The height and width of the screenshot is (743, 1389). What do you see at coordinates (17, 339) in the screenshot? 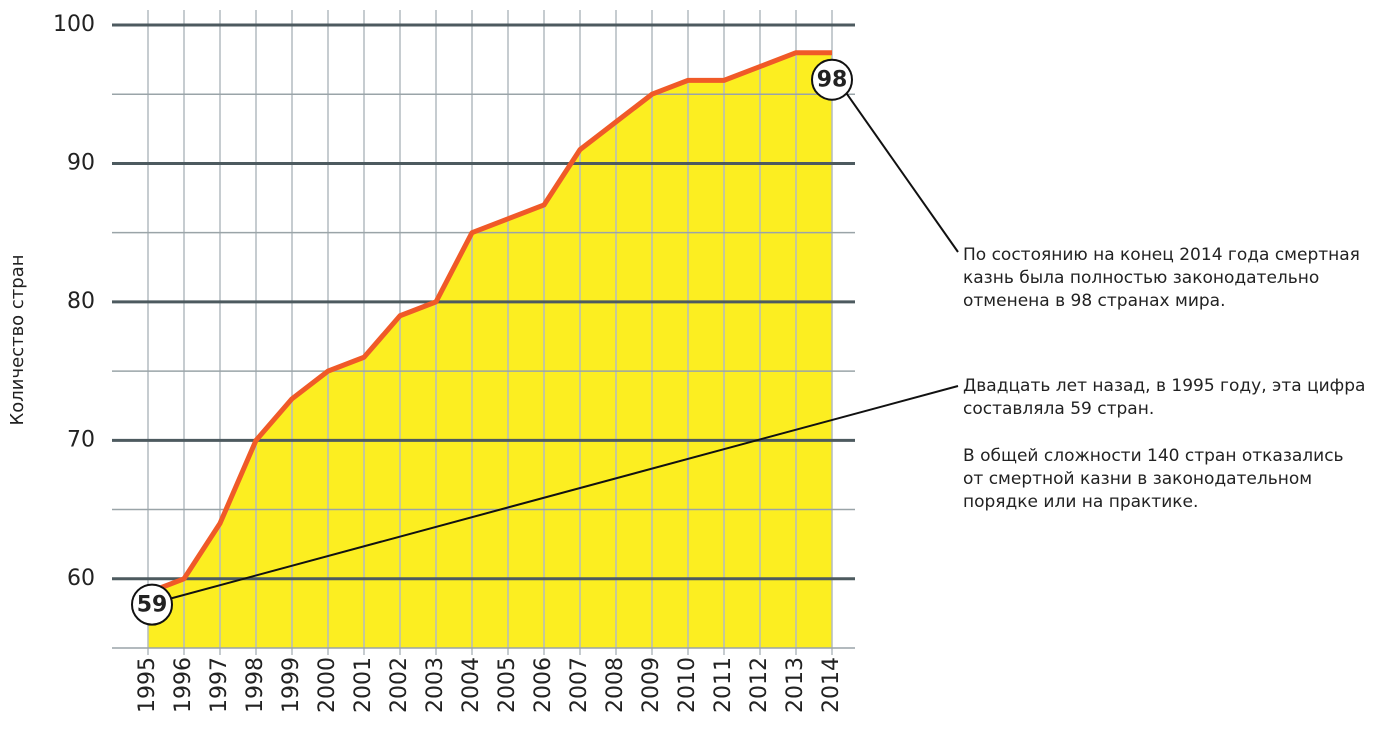
I see `y-axis-label: Количество стран` at bounding box center [17, 339].